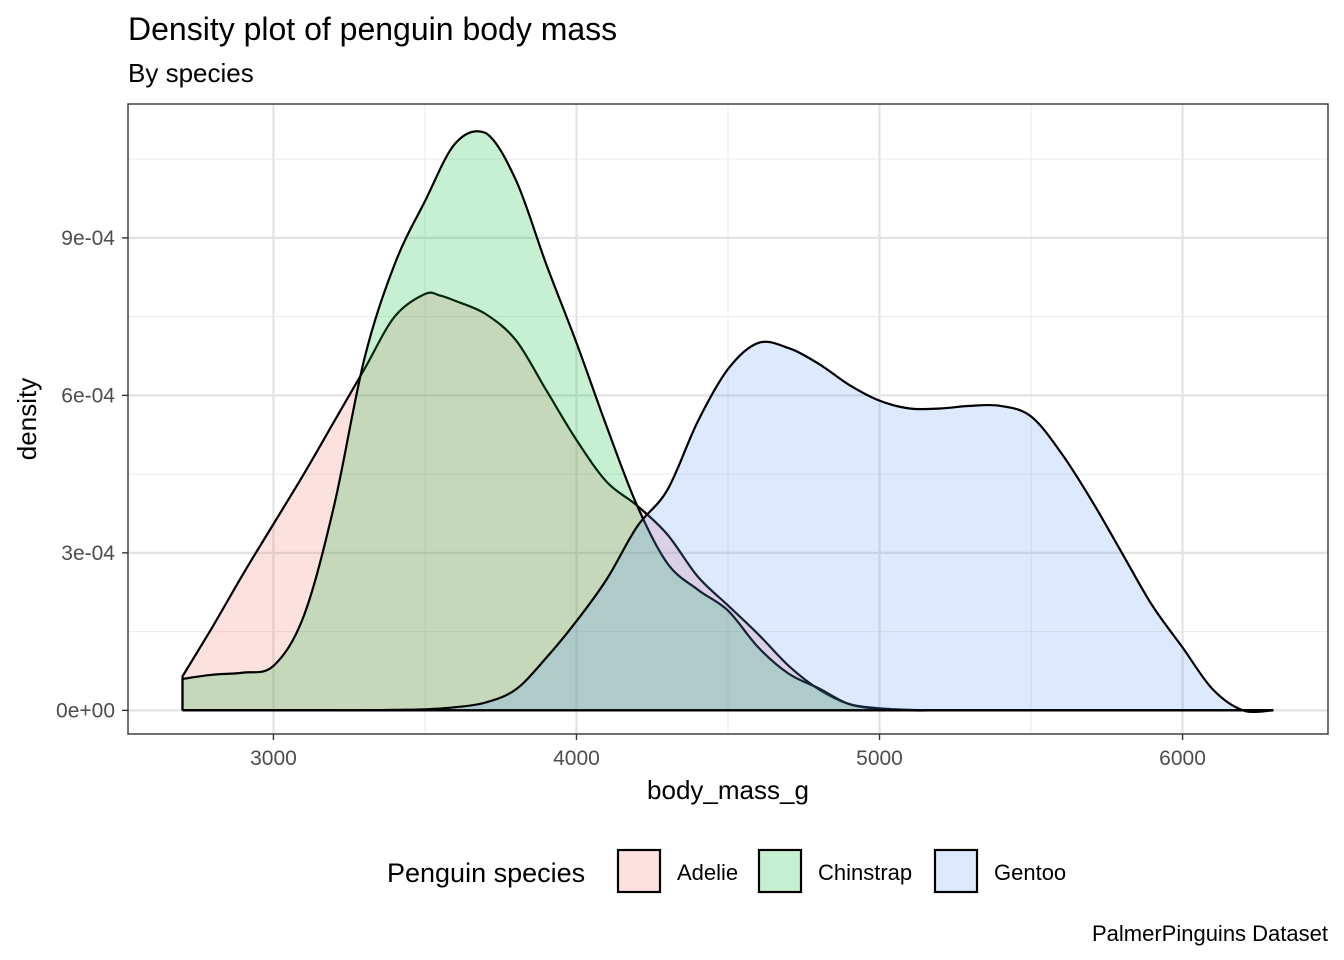 Image resolution: width=1344 pixels, height=960 pixels. Describe the element at coordinates (92, 474) in the screenshot. I see `y-axis: 0e+00 3e-04 6e-04 9e-04` at that location.